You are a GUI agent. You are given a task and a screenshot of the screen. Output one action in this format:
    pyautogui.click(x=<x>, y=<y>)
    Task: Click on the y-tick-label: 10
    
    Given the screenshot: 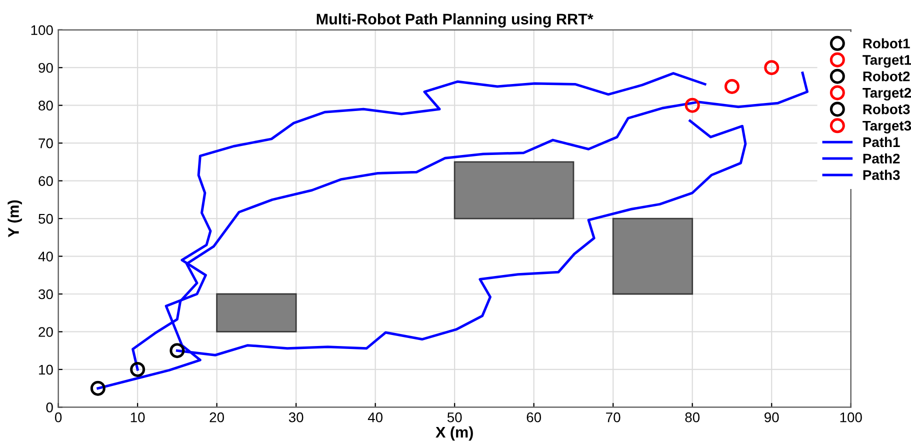 What is the action you would take?
    pyautogui.click(x=46, y=369)
    